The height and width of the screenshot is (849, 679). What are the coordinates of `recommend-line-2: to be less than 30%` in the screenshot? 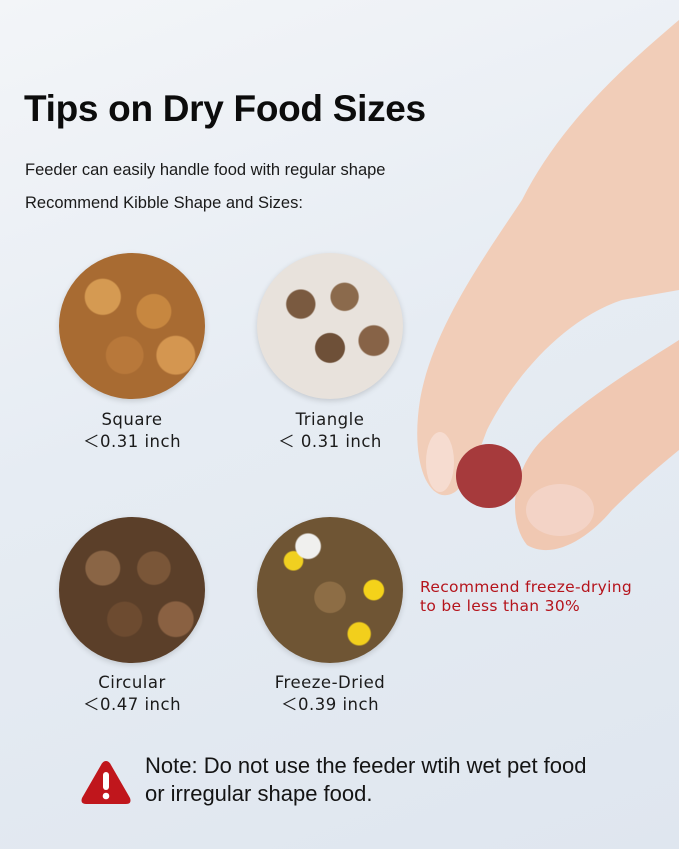 It's located at (500, 606).